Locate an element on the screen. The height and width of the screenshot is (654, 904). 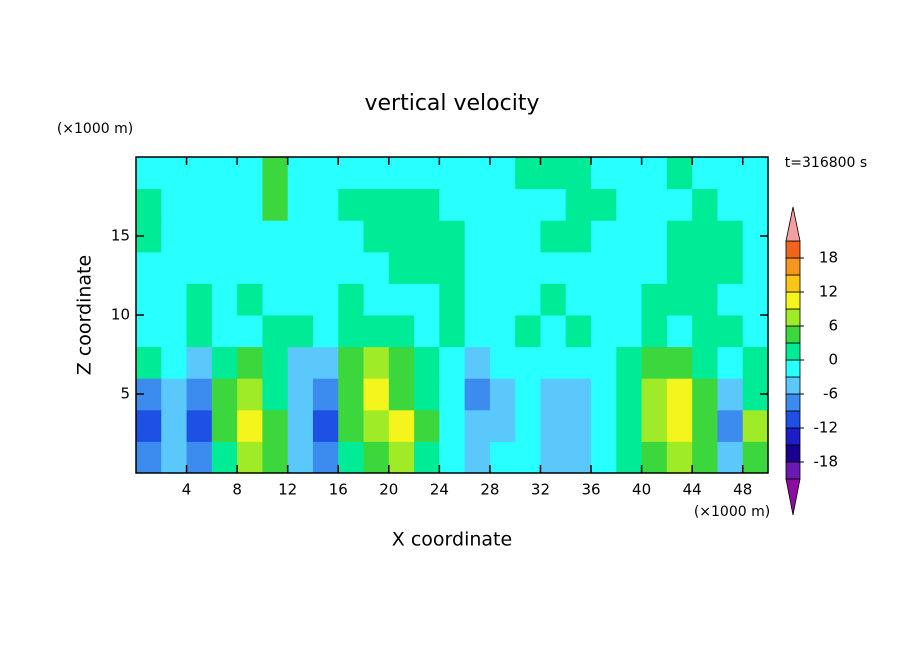
colorbar-under is located at coordinates (793, 497).